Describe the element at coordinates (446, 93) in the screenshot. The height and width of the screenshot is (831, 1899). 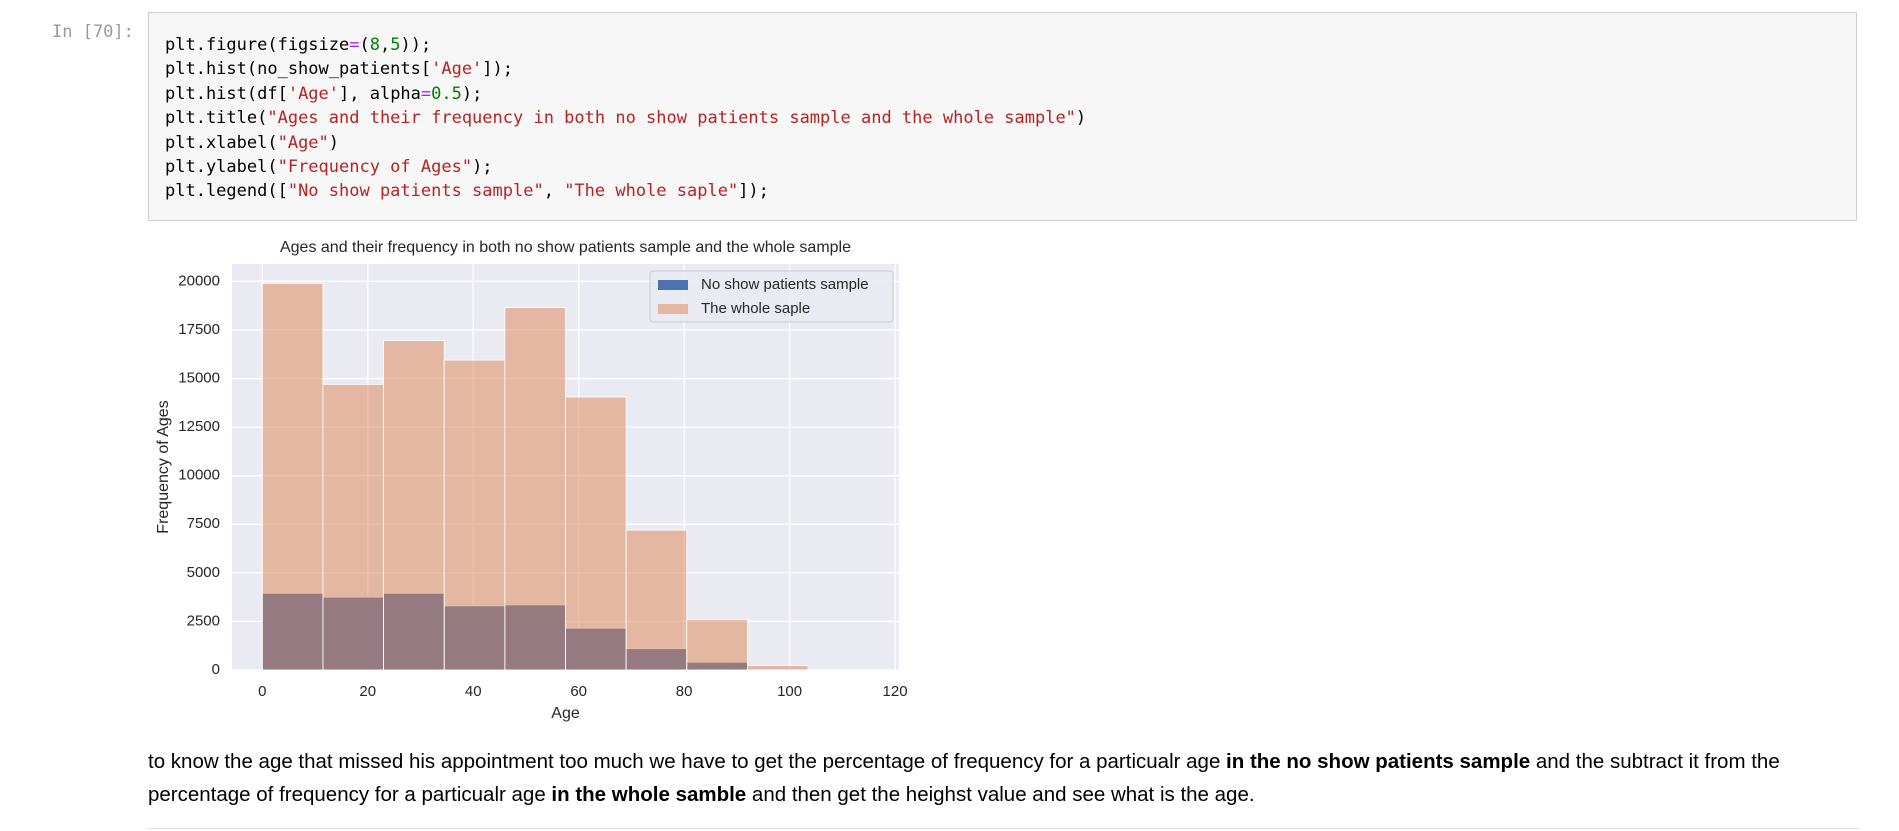
I see `code-token: 0.5` at that location.